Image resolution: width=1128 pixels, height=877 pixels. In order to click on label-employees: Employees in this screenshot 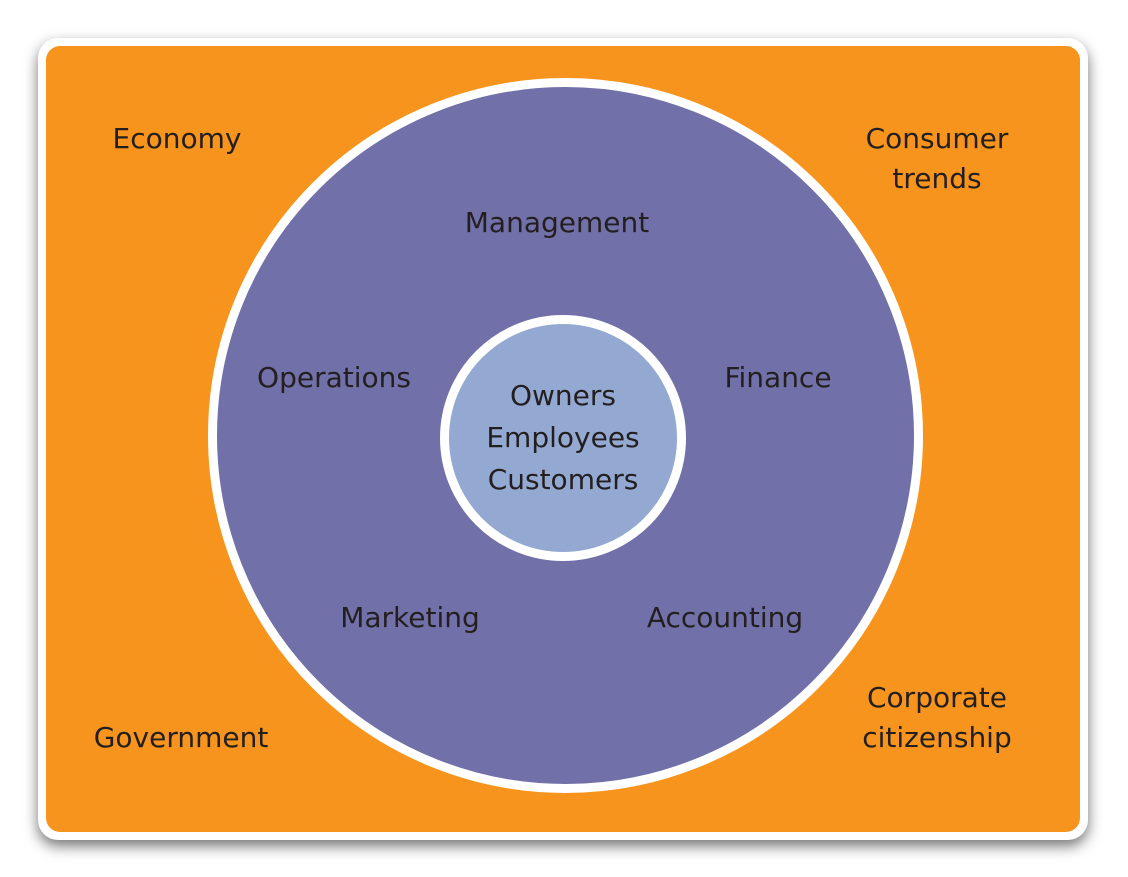, I will do `click(563, 437)`.